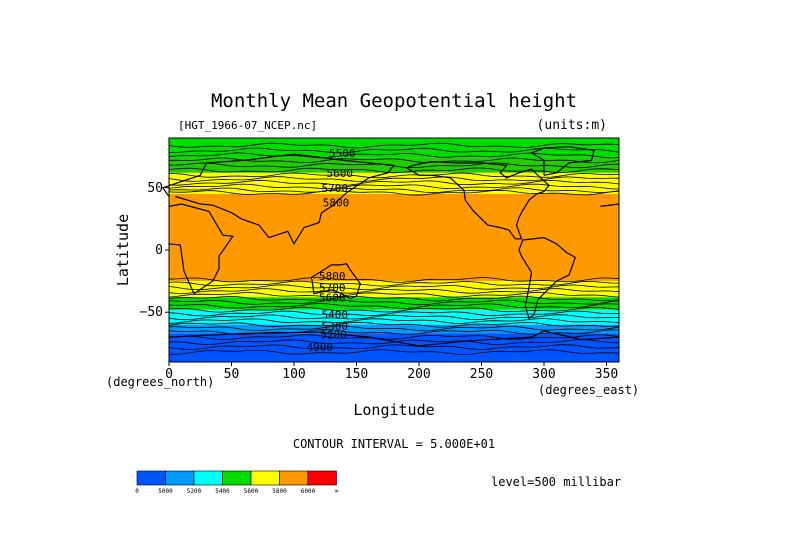 The height and width of the screenshot is (558, 789). What do you see at coordinates (562, 161) in the screenshot?
I see `greenland-coast` at bounding box center [562, 161].